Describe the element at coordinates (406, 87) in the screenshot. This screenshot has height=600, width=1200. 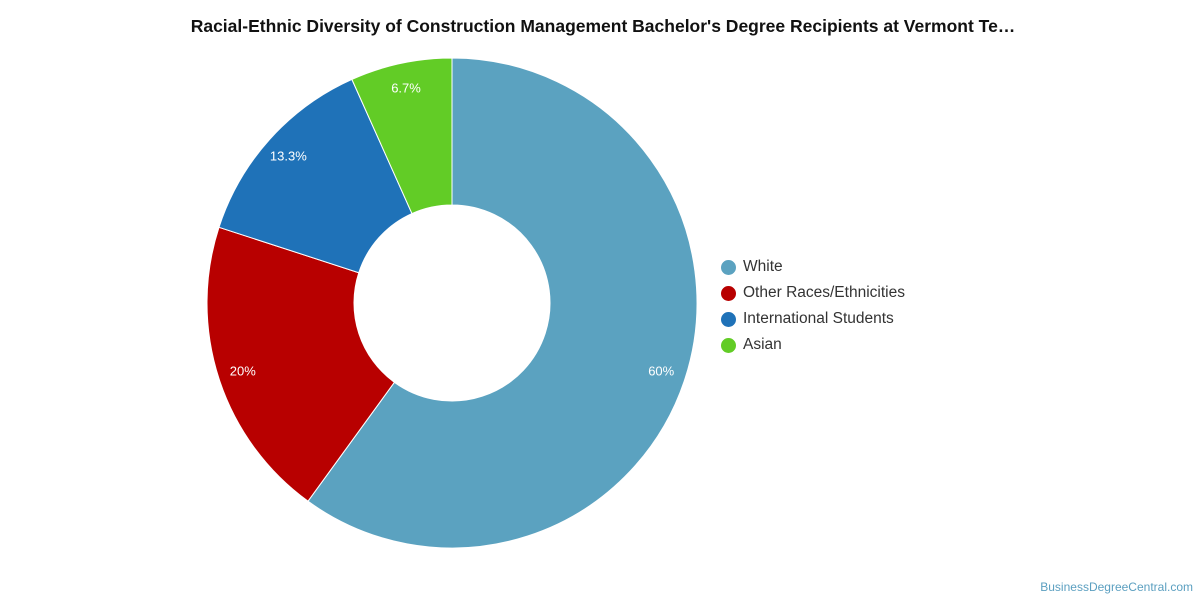
I see `slice-label-asian: 6.7%` at that location.